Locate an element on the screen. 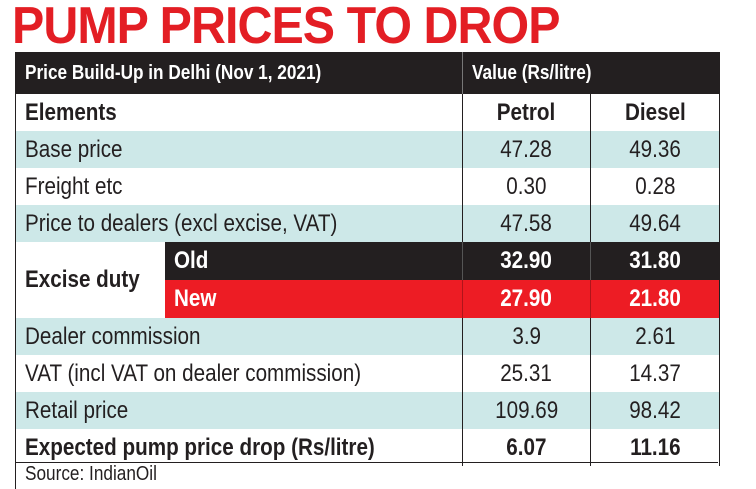 Image resolution: width=756 pixels, height=489 pixels. row-label: Base price is located at coordinates (74, 149).